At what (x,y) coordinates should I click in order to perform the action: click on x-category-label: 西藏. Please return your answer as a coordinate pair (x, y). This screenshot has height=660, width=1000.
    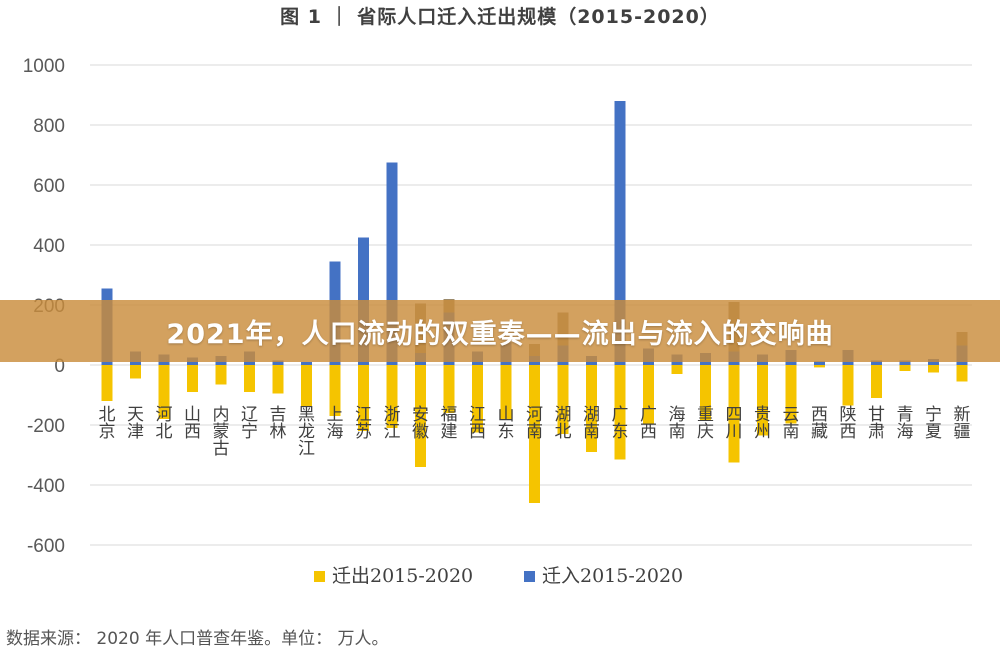
    Looking at the image, I should click on (819, 423).